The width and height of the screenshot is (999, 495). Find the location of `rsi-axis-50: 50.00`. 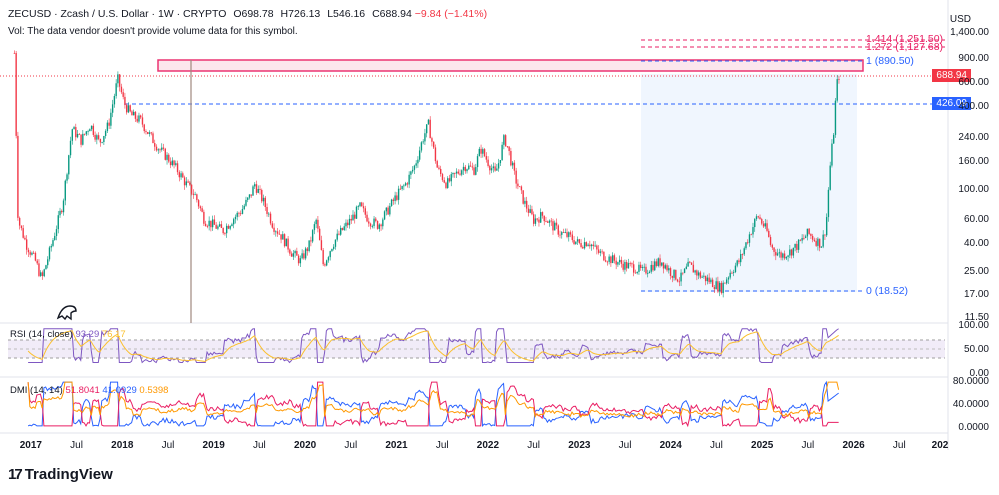

rsi-axis-50: 50.00 is located at coordinates (976, 349).